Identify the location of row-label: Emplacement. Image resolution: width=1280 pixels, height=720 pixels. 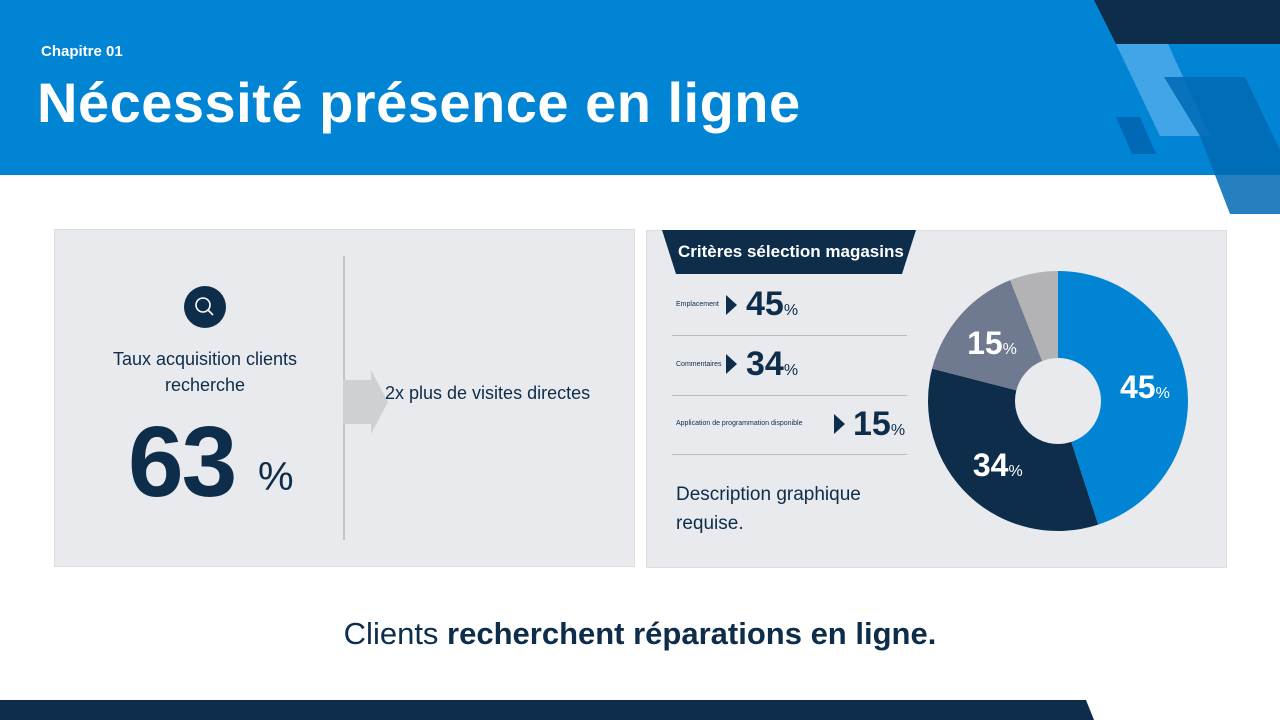
(697, 304).